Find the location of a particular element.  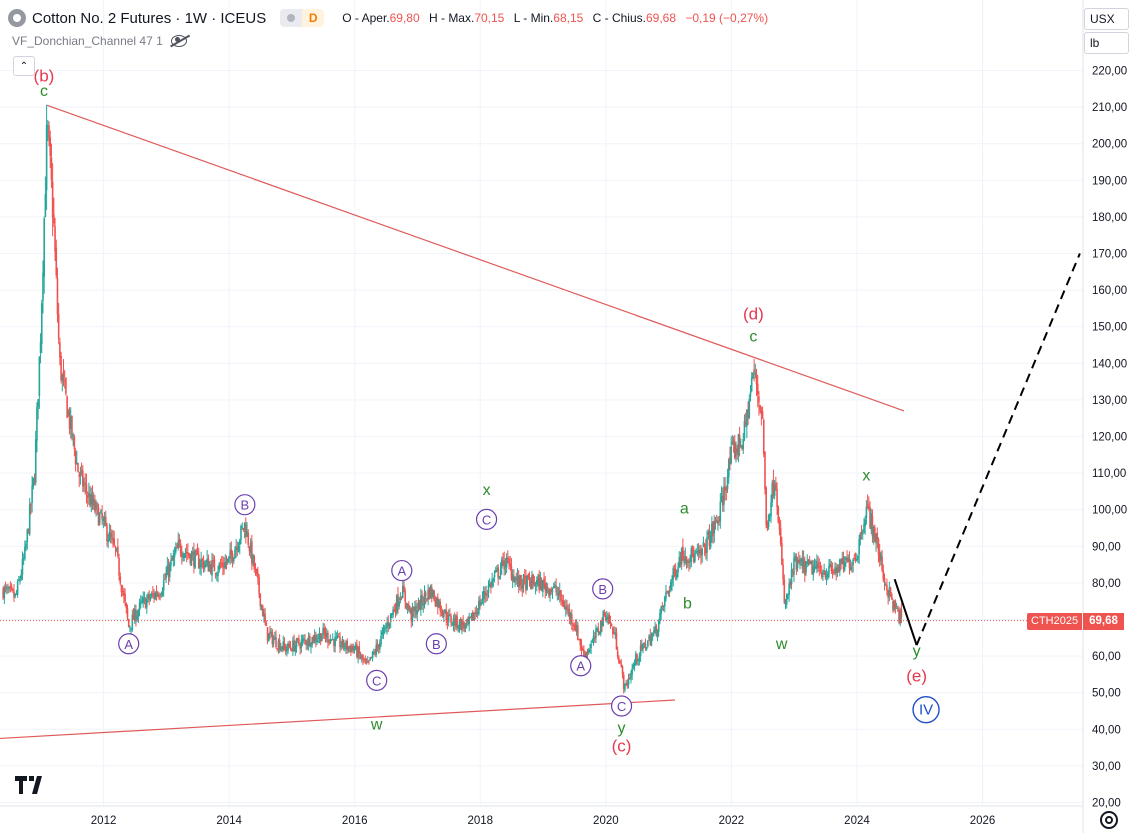

wave-label: (d) is located at coordinates (753, 313).